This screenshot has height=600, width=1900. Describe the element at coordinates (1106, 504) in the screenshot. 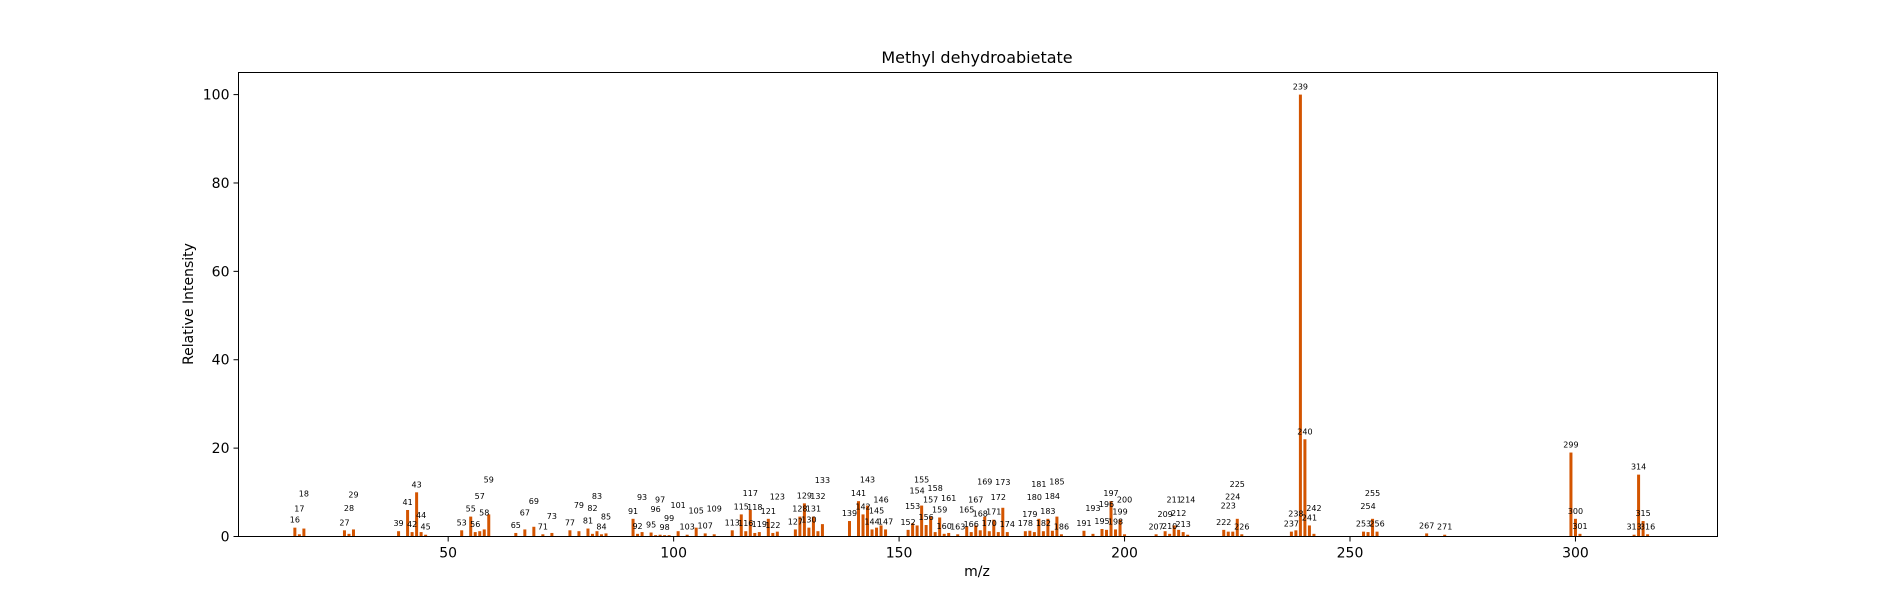

I see `peak-label-196: 196` at that location.